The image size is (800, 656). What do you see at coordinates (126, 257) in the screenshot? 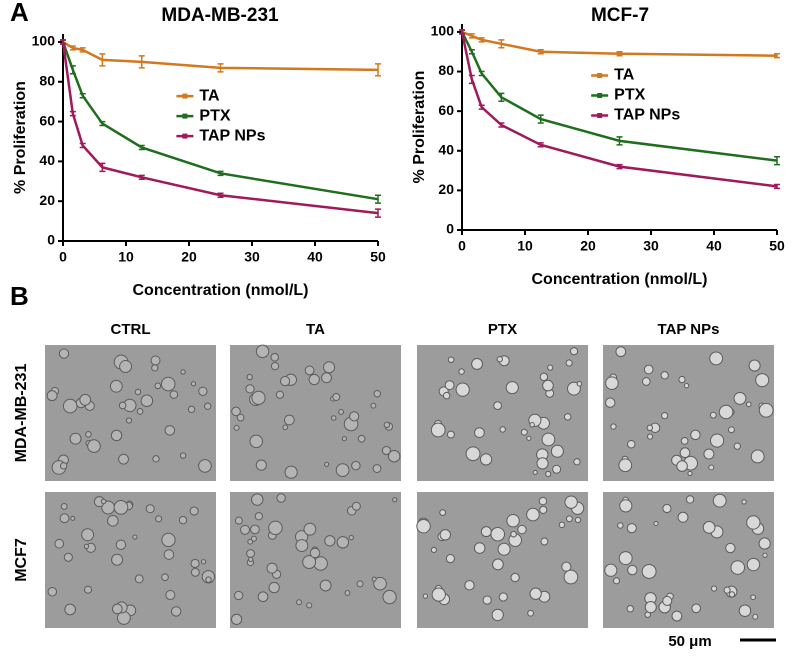
I see `x-tick-label: 10` at bounding box center [126, 257].